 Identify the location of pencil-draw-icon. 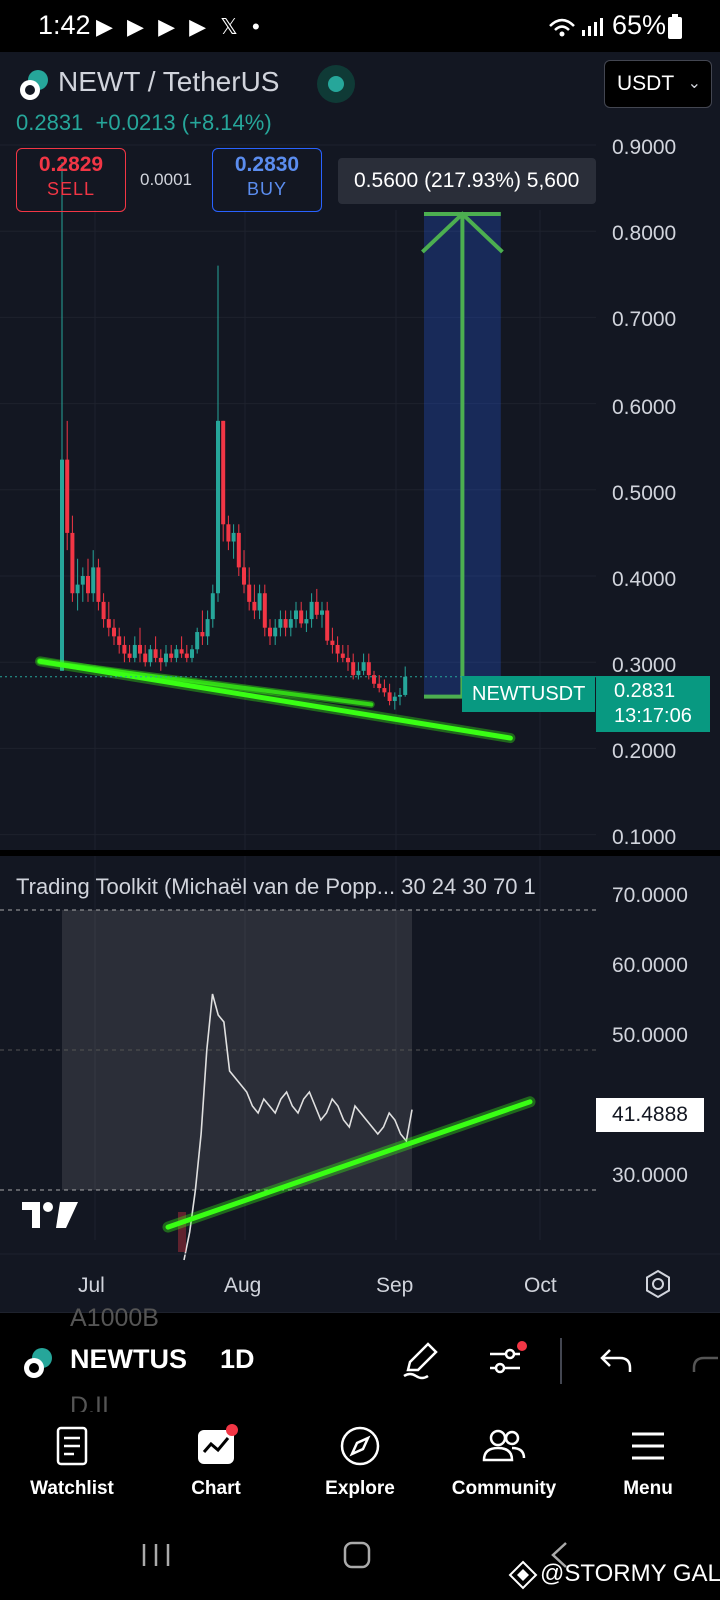
(420, 1360).